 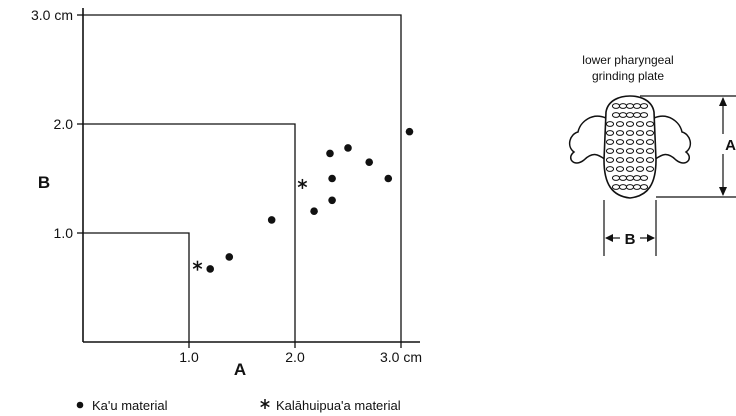 I want to click on grinding-plate-diagram: lower pharyngeal grinding plate A, so click(x=652, y=154).